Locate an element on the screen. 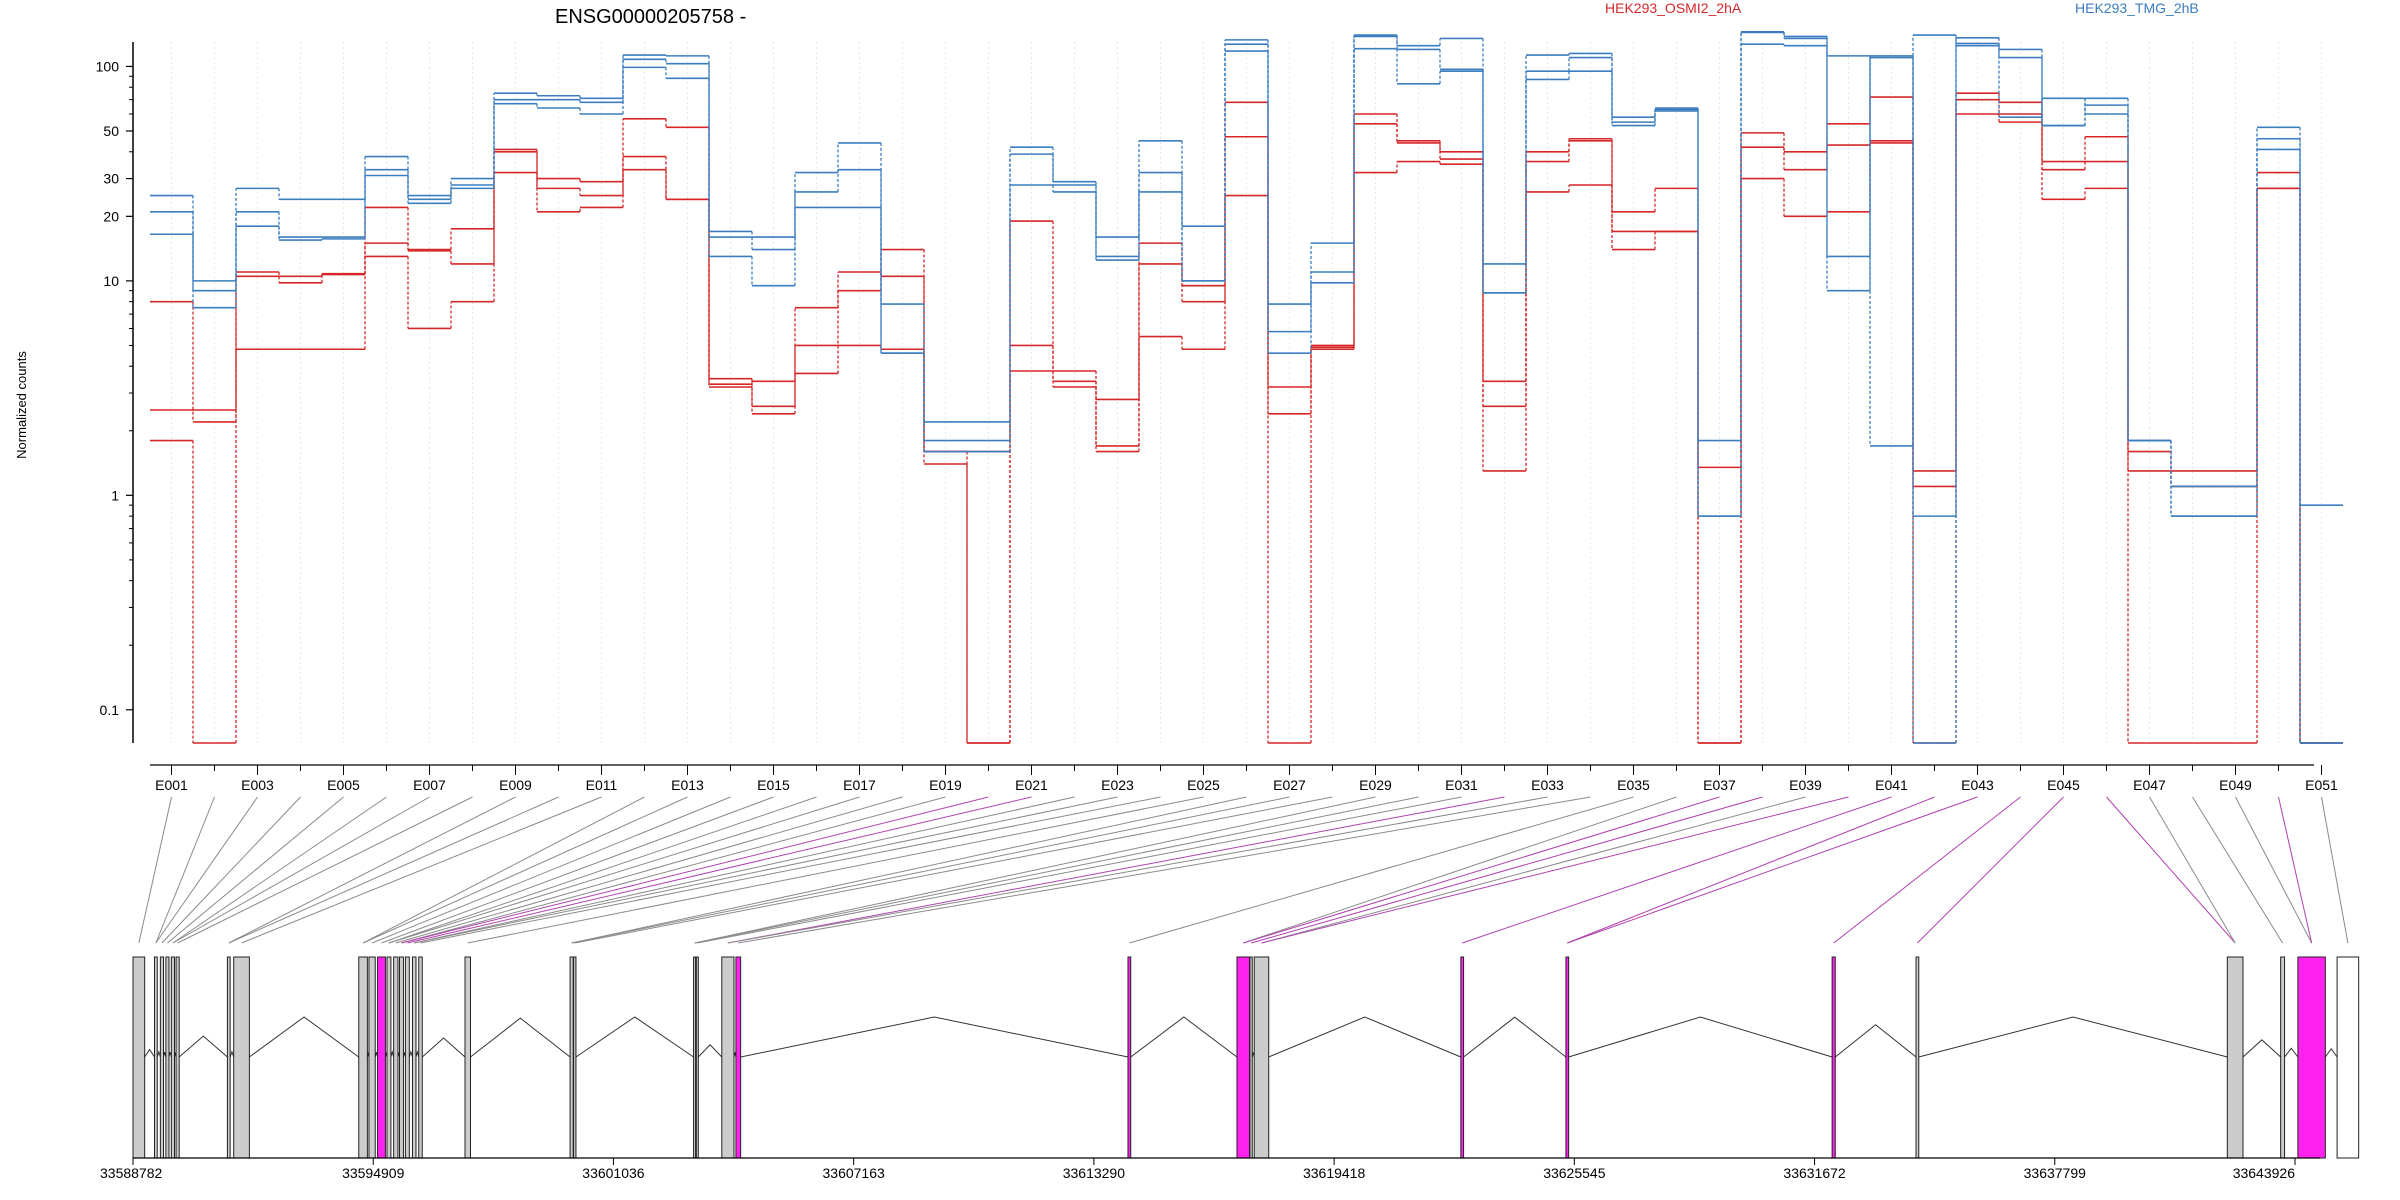 The image size is (2400, 1200). x-tick-label: E003 is located at coordinates (257, 785).